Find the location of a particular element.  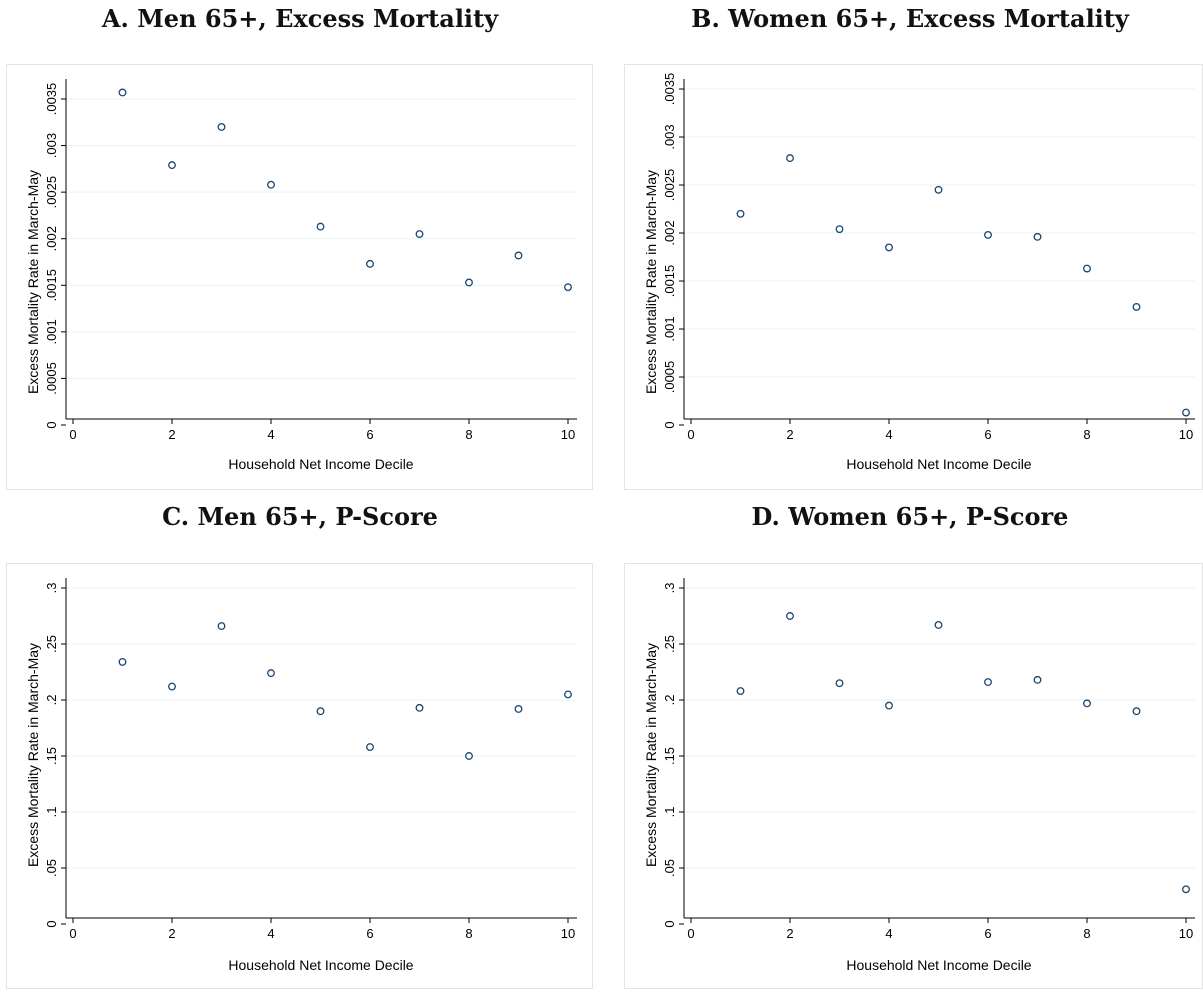

d-x-tick-label: 8 is located at coordinates (1086, 933).